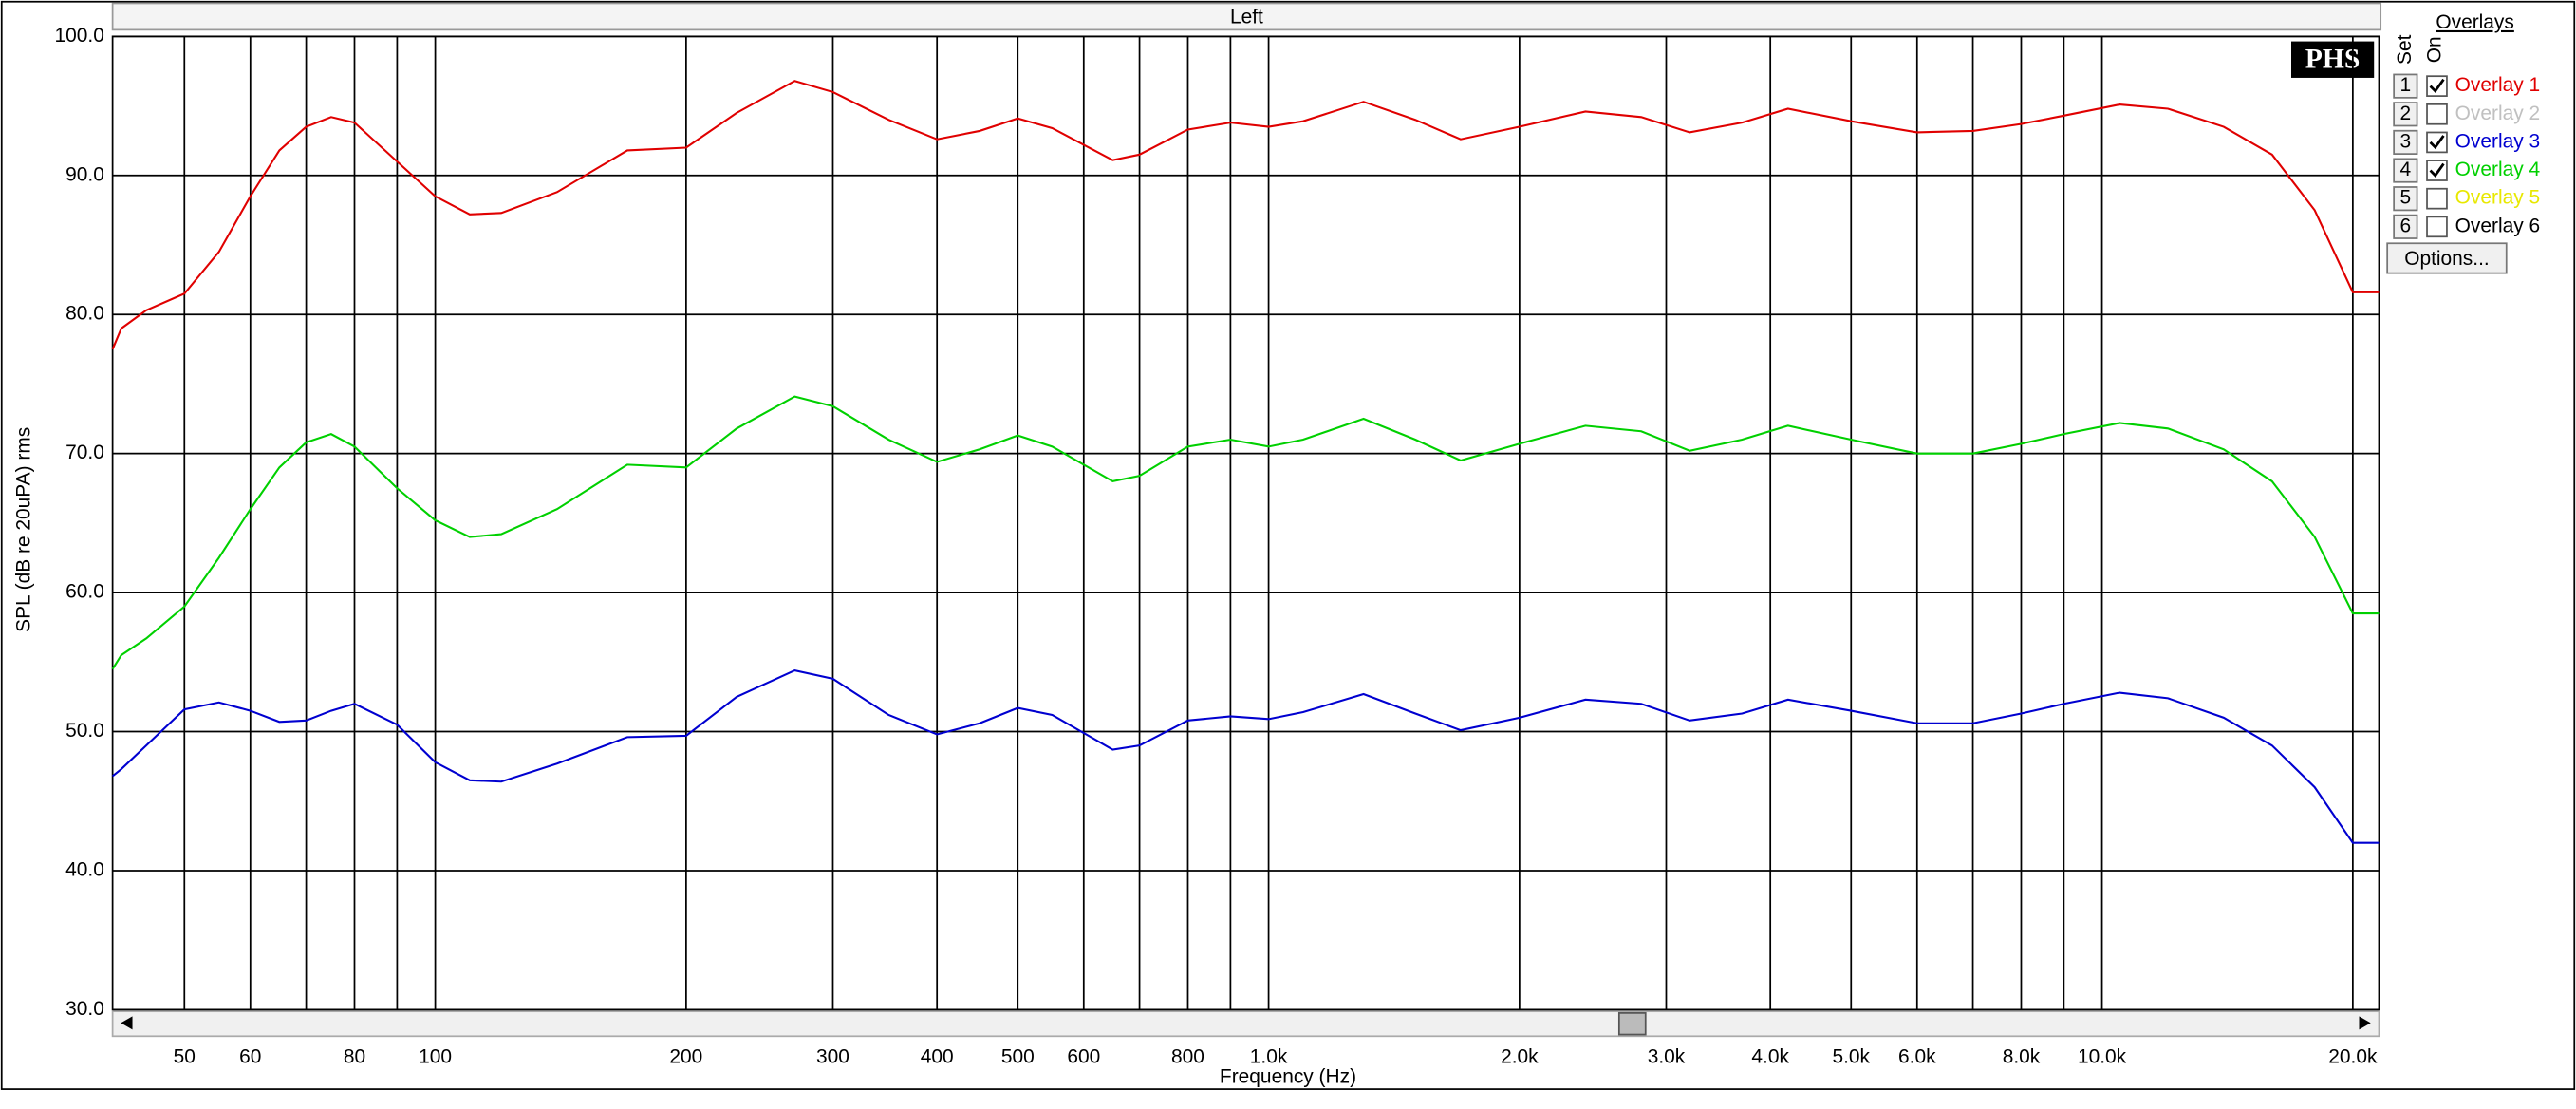 This screenshot has height=1109, width=2576. Describe the element at coordinates (85, 870) in the screenshot. I see `y-tick-label: 40.0` at that location.